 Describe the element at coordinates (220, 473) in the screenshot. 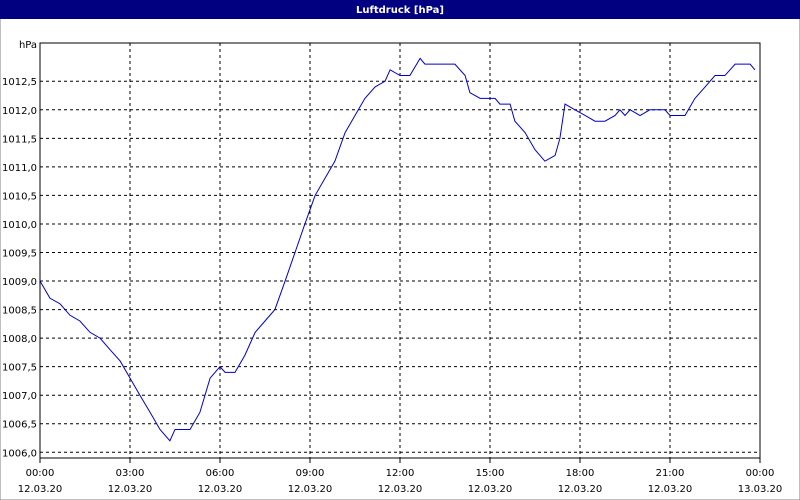

I see `x-tick-label: 06:00` at that location.